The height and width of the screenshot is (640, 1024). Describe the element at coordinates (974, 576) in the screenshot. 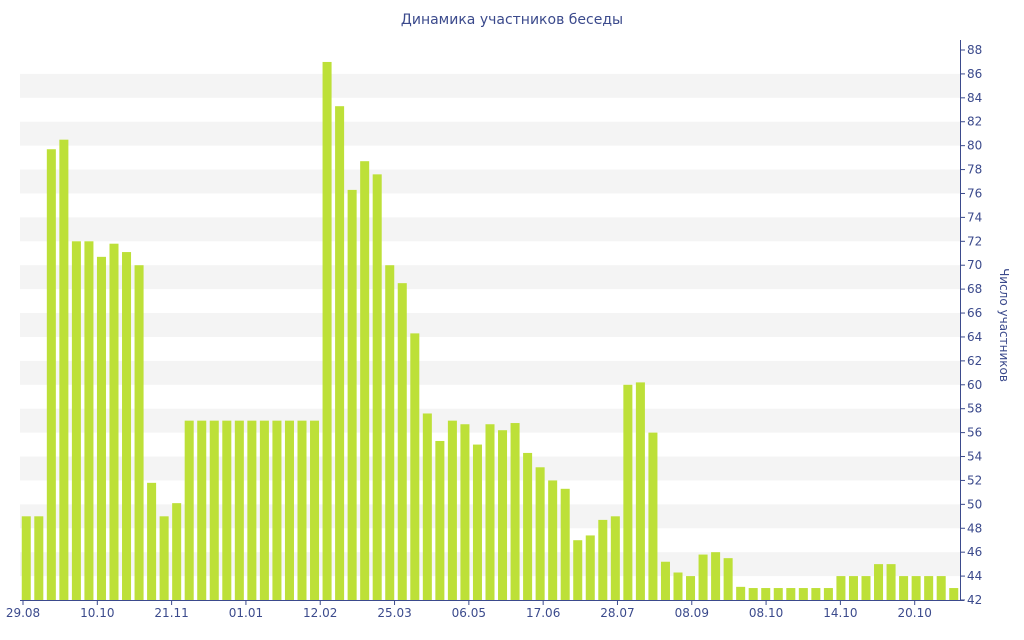

I see `y-tick-label: 44` at that location.